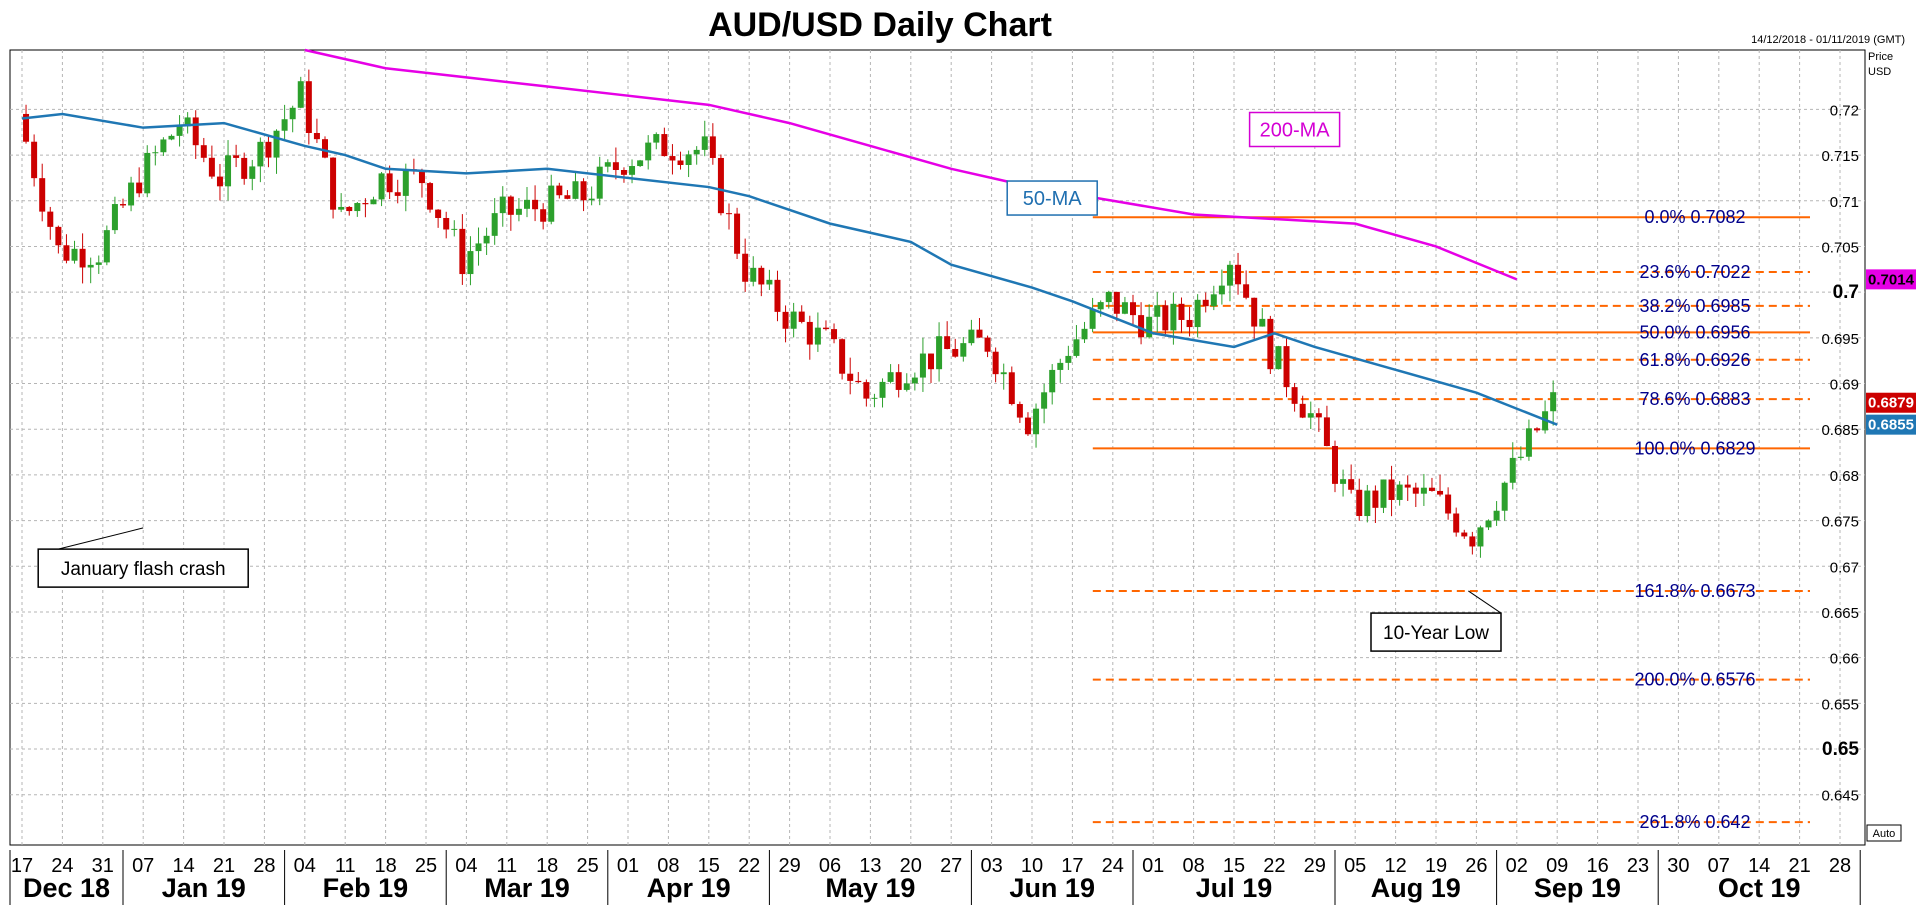 Image resolution: width=1916 pixels, height=923 pixels. I want to click on y-tick-label: 0.67, so click(1844, 567).